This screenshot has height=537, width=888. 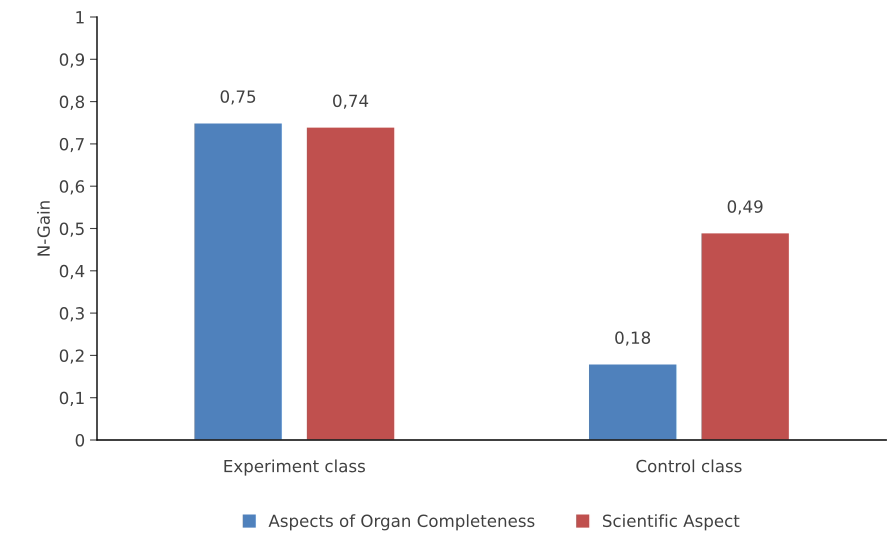 I want to click on y-axis-title: N-Gain, so click(x=43, y=228).